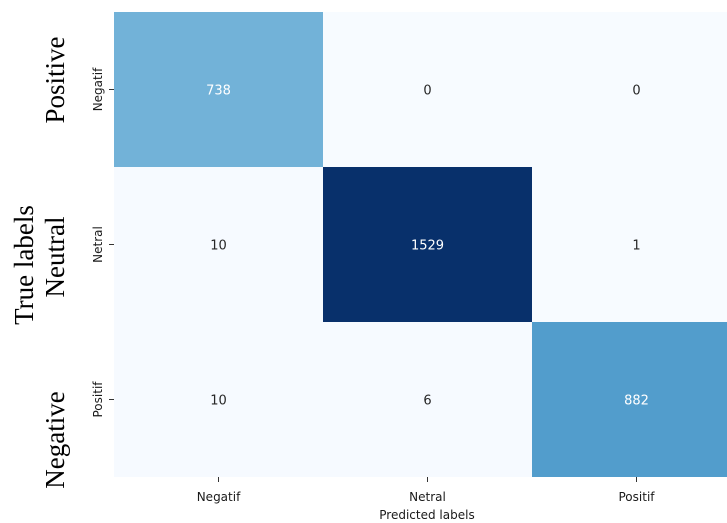 The image size is (727, 523). Describe the element at coordinates (426, 515) in the screenshot. I see `x-axis-title: Predicted labels` at that location.